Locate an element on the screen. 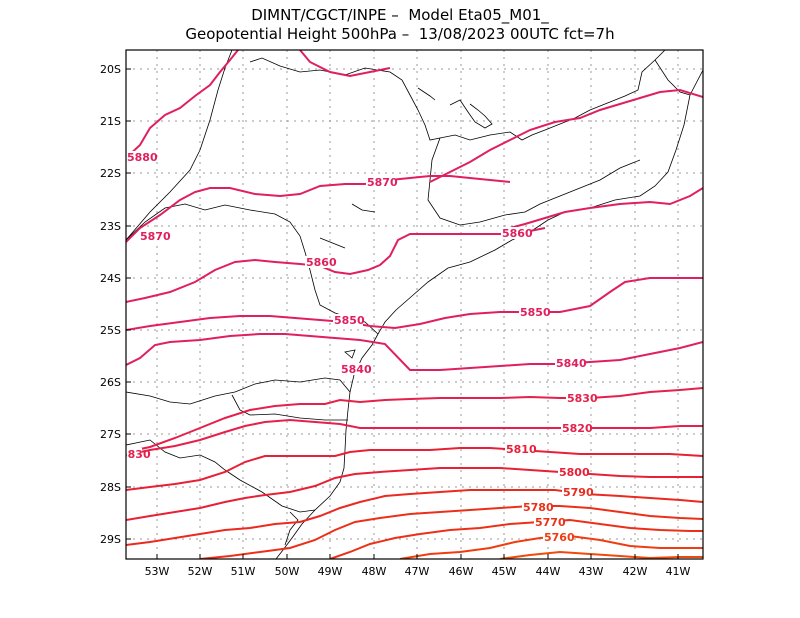 The image size is (800, 618). lon-label: 46W is located at coordinates (461, 571).